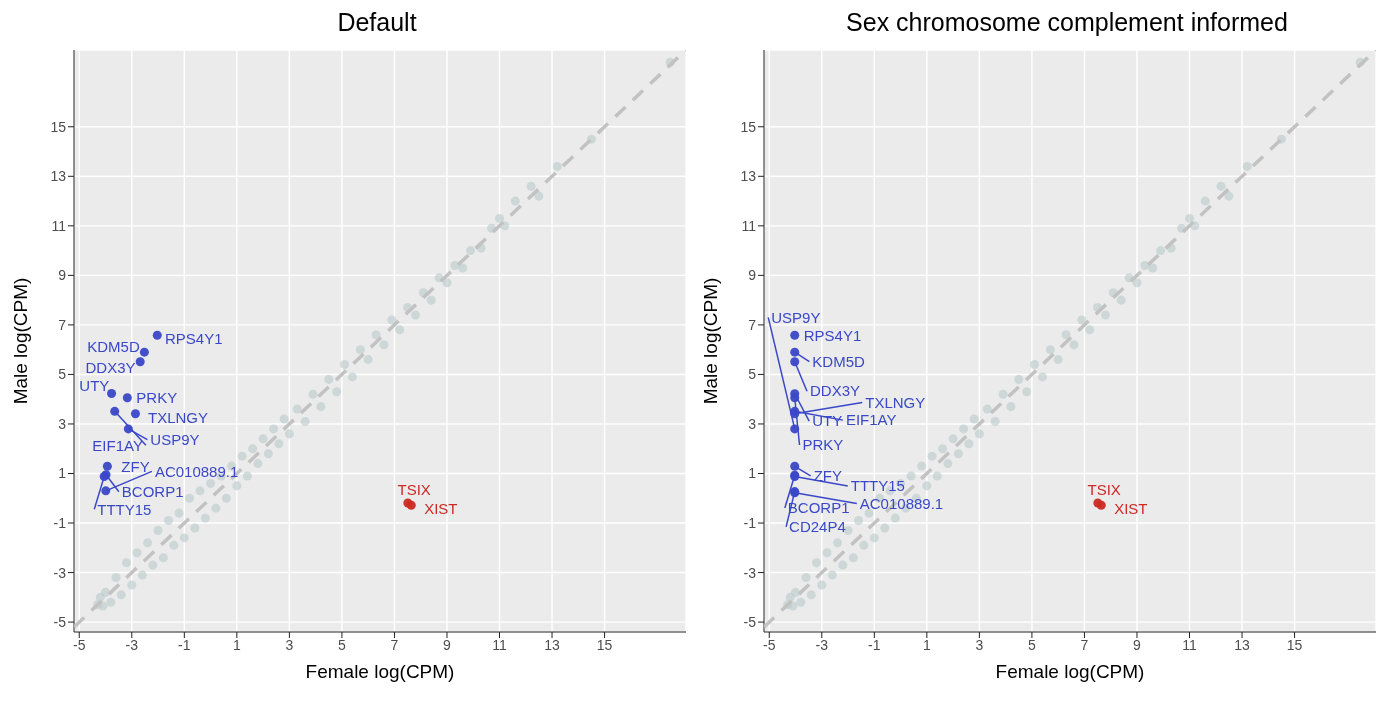 The height and width of the screenshot is (704, 1397). I want to click on annotation: BCORP1, so click(152, 491).